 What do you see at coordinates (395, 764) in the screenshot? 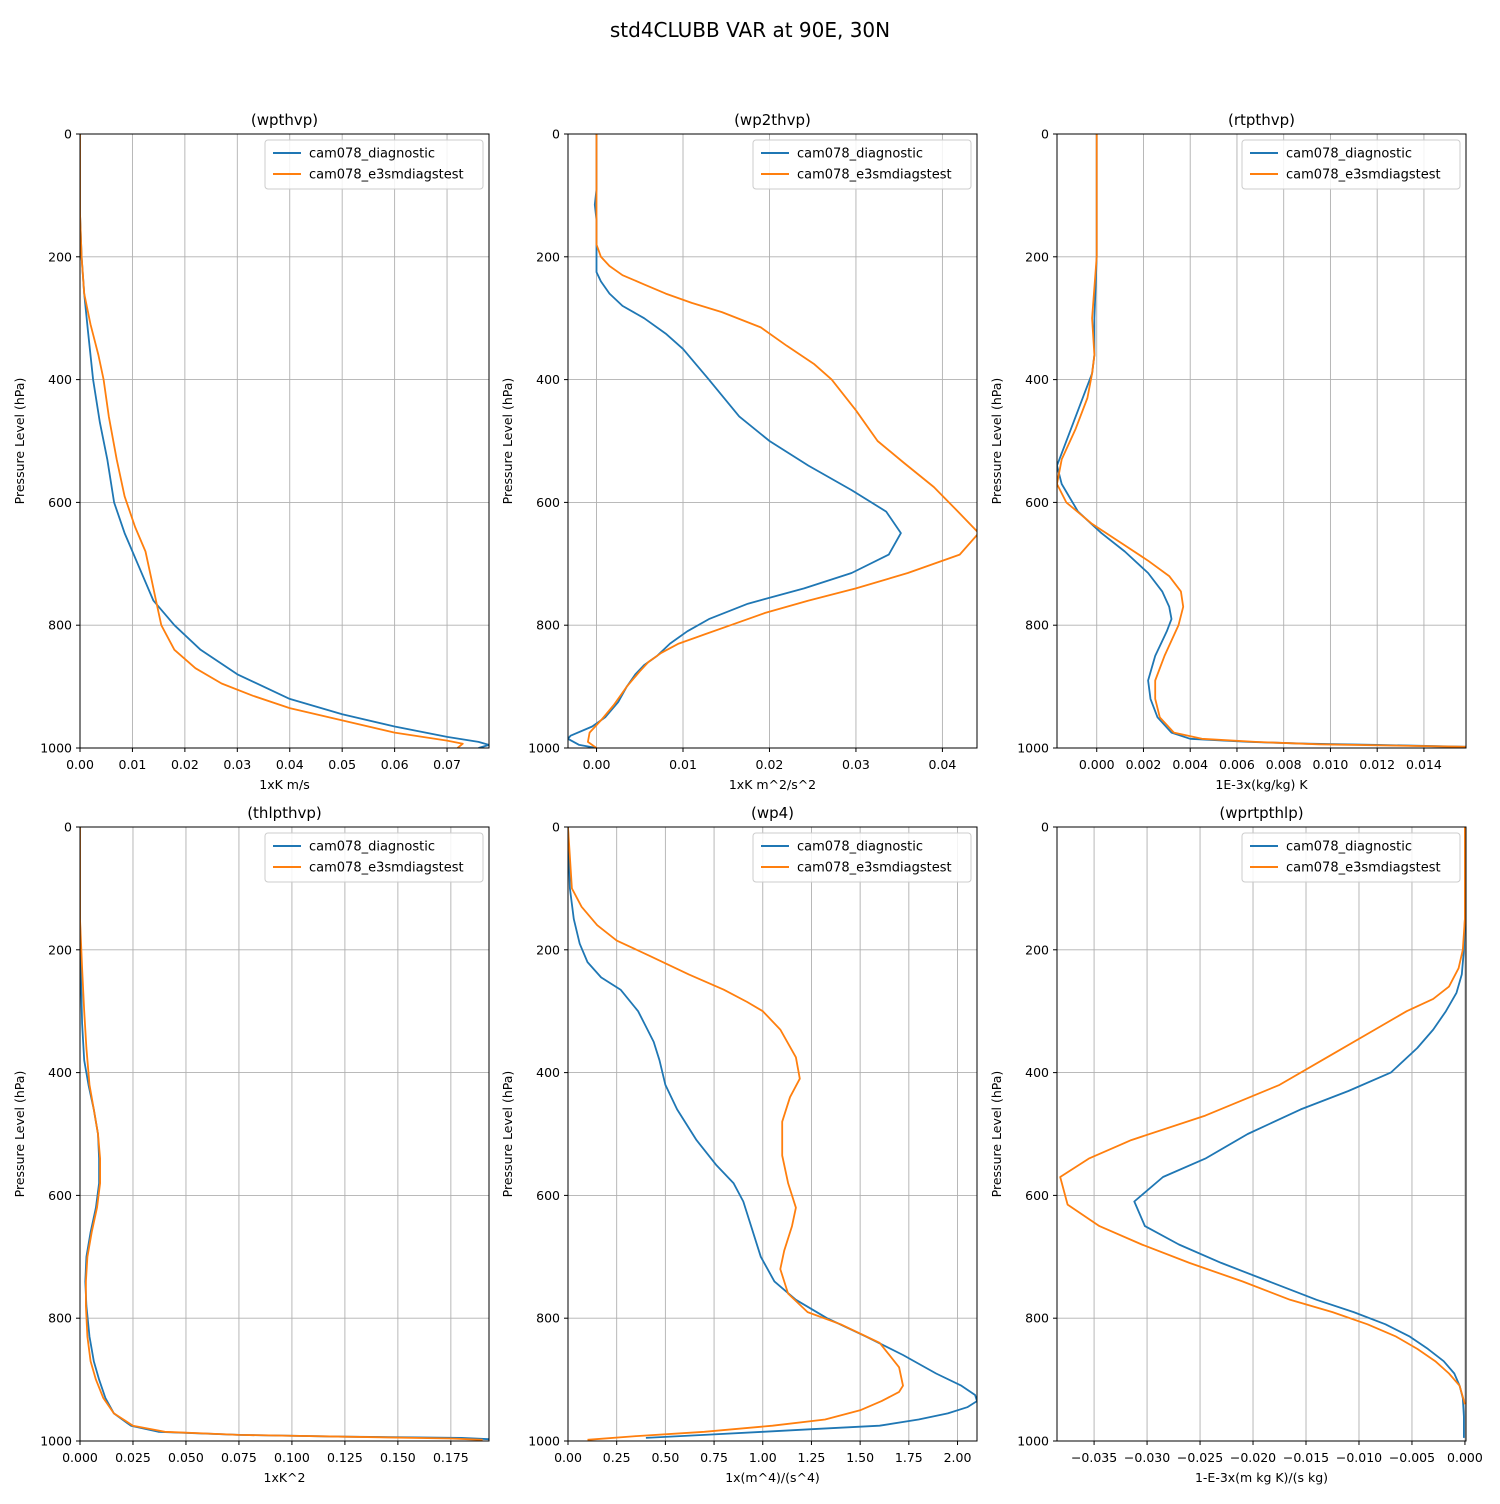
I see `x-tick-label: 0.06` at bounding box center [395, 764].